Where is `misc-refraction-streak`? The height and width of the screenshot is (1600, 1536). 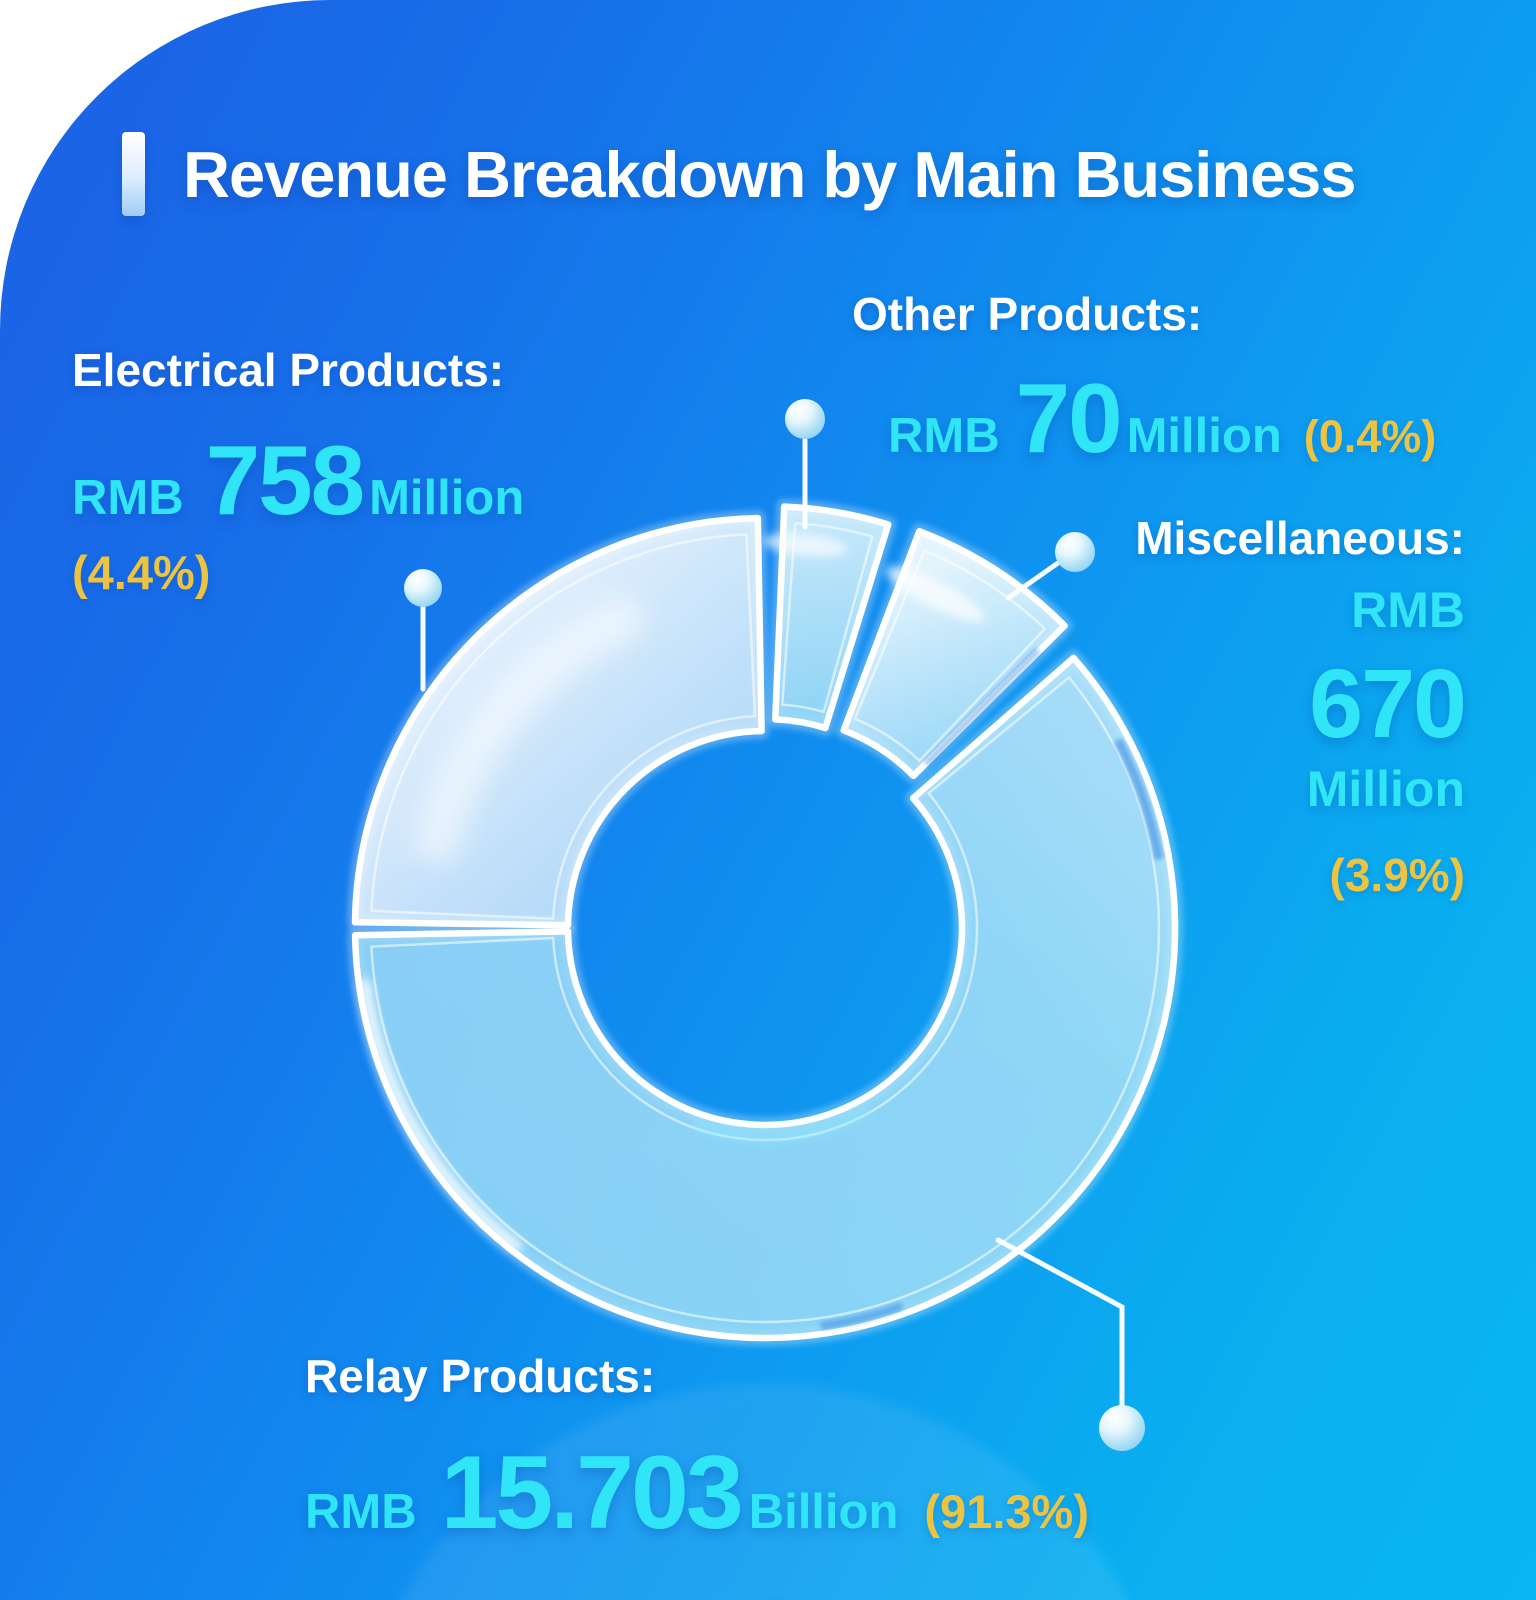 misc-refraction-streak is located at coordinates (982, 707).